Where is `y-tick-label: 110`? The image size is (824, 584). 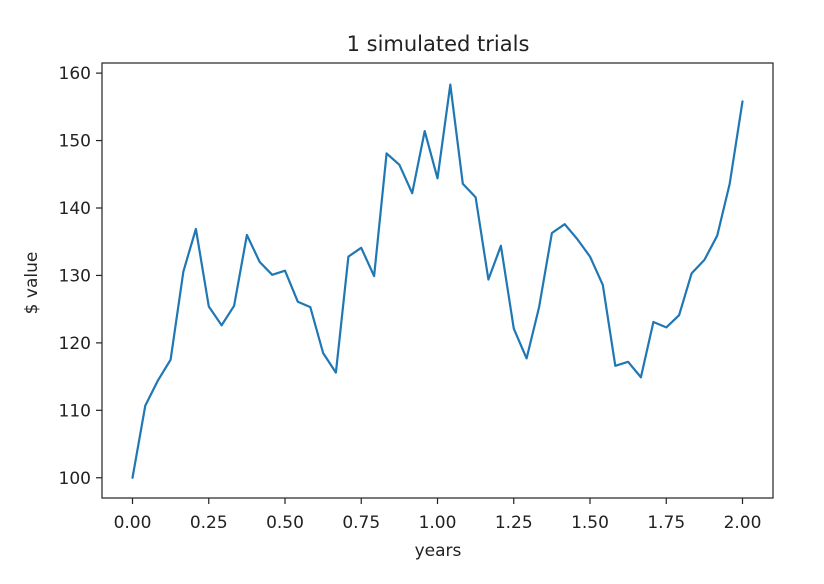
y-tick-label: 110 is located at coordinates (75, 411).